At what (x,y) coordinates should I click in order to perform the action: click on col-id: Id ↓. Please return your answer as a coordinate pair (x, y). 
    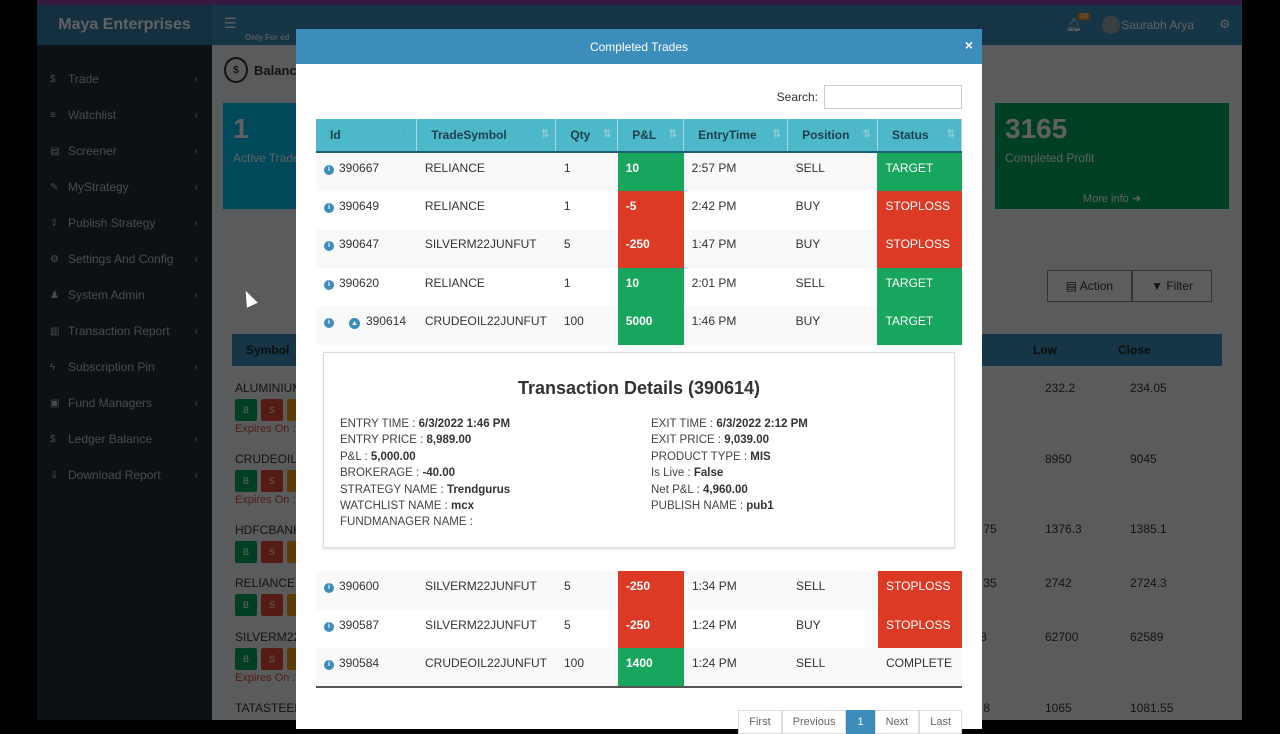
    Looking at the image, I should click on (367, 136).